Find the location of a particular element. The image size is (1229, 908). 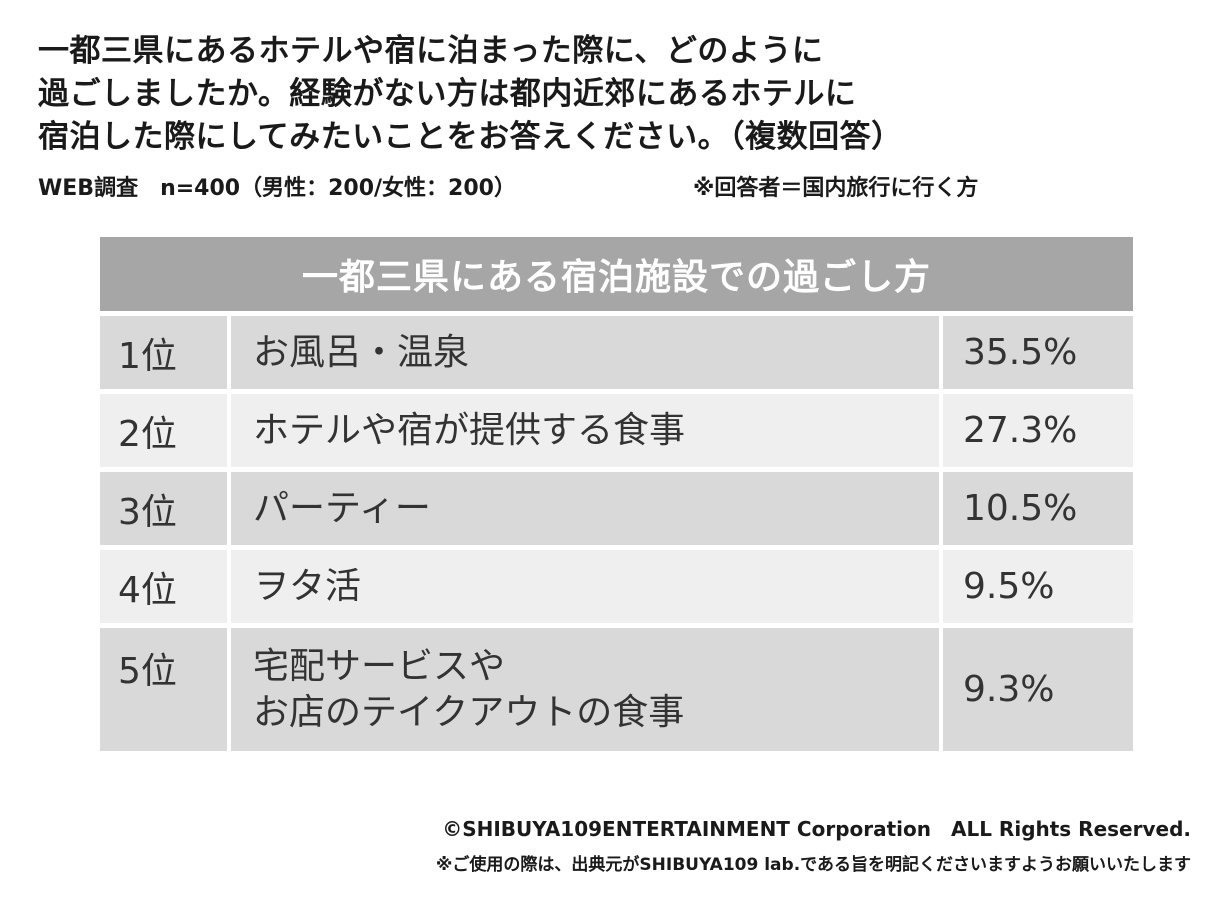

percent-cell: 9.3% is located at coordinates (1038, 689).